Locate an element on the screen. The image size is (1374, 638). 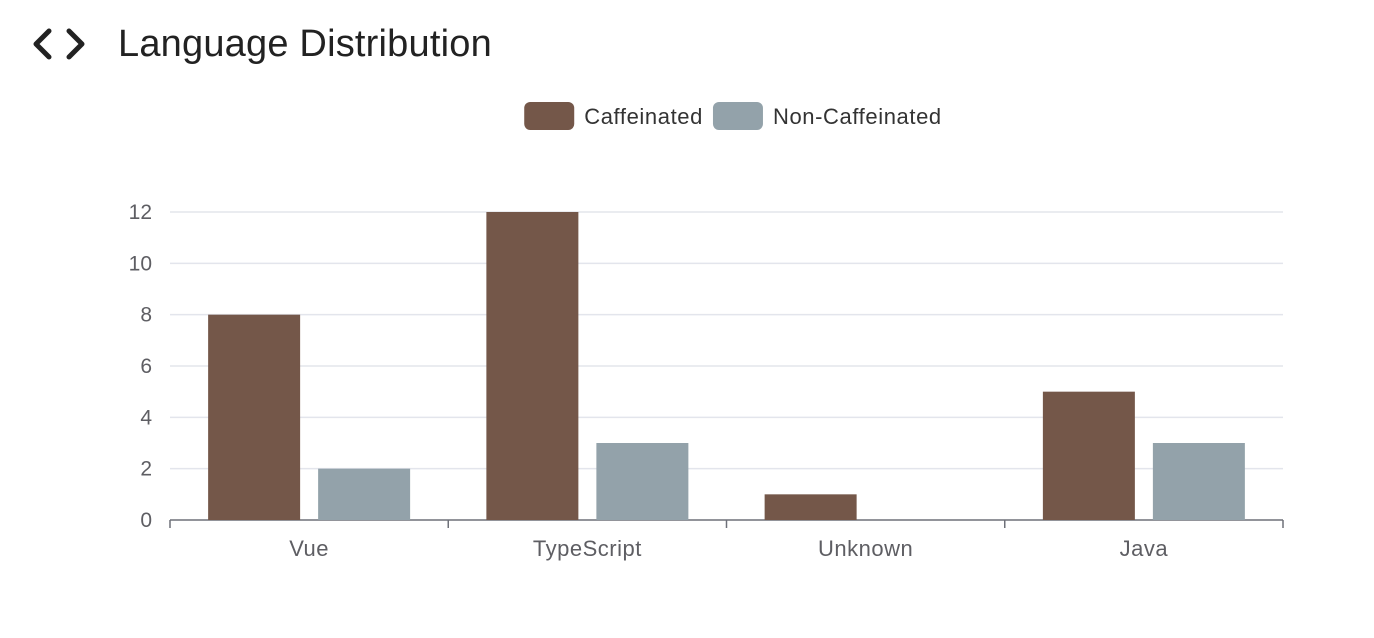
y-tick-label: 4 is located at coordinates (146, 417).